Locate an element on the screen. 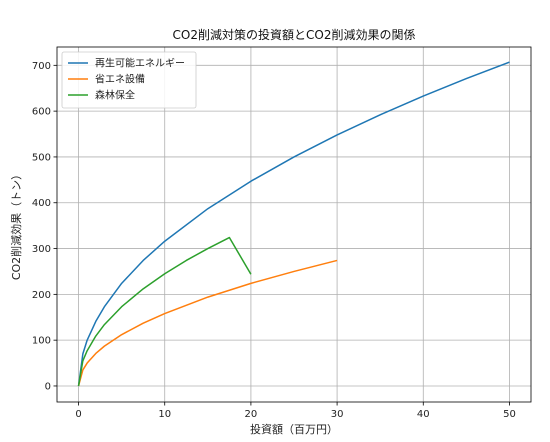 This screenshot has height=442, width=550. y-tick-label: 500 is located at coordinates (41, 157).